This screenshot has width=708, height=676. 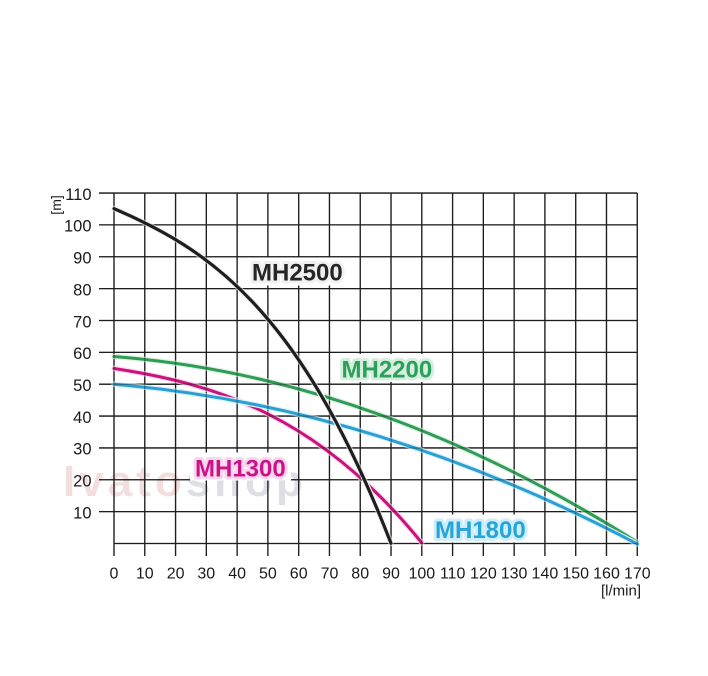 What do you see at coordinates (621, 591) in the screenshot?
I see `svg-text: [l/min]` at bounding box center [621, 591].